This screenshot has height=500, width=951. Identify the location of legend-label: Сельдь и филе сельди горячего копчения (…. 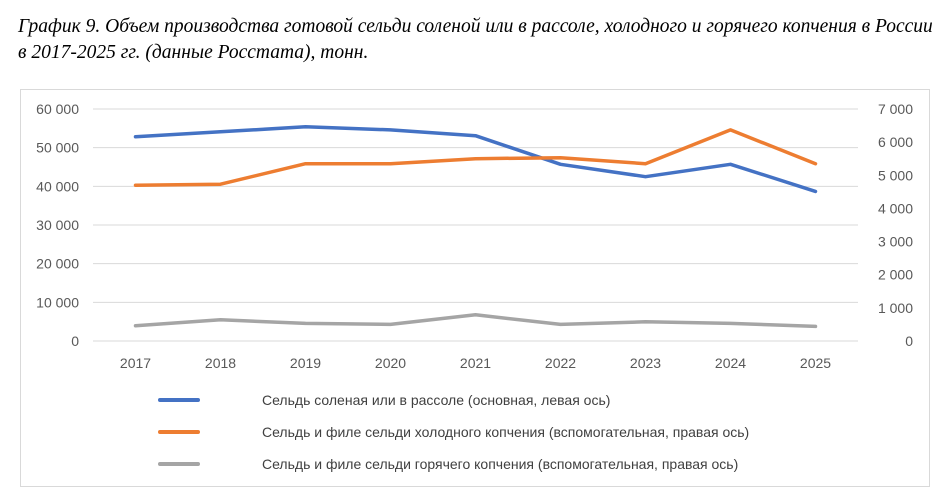
(500, 464).